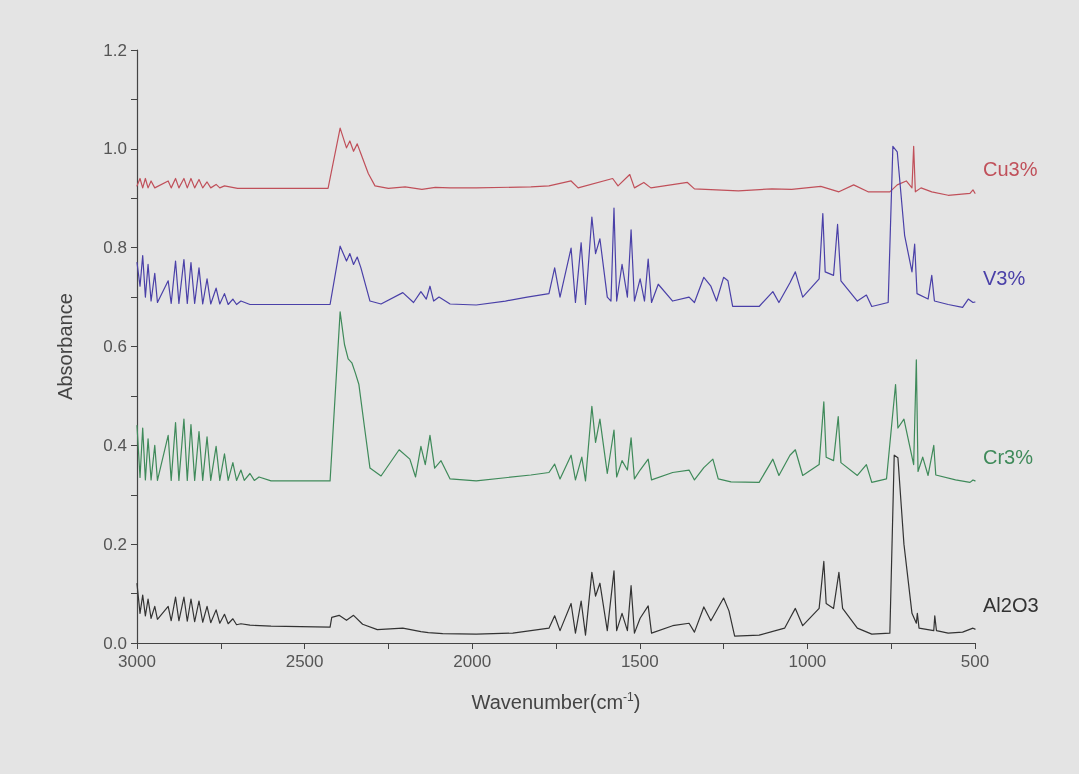 The height and width of the screenshot is (774, 1079). I want to click on y-tick-label: 1.0, so click(115, 149).